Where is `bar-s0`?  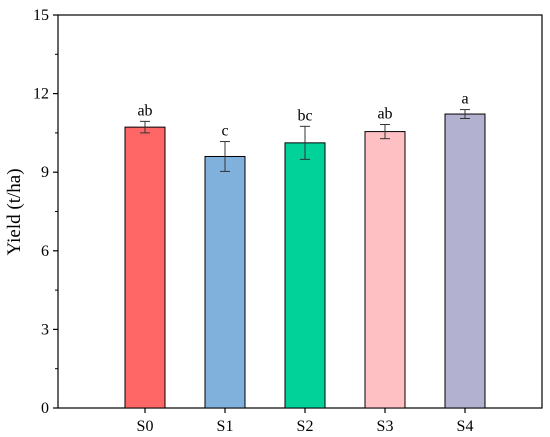
bar-s0 is located at coordinates (145, 267).